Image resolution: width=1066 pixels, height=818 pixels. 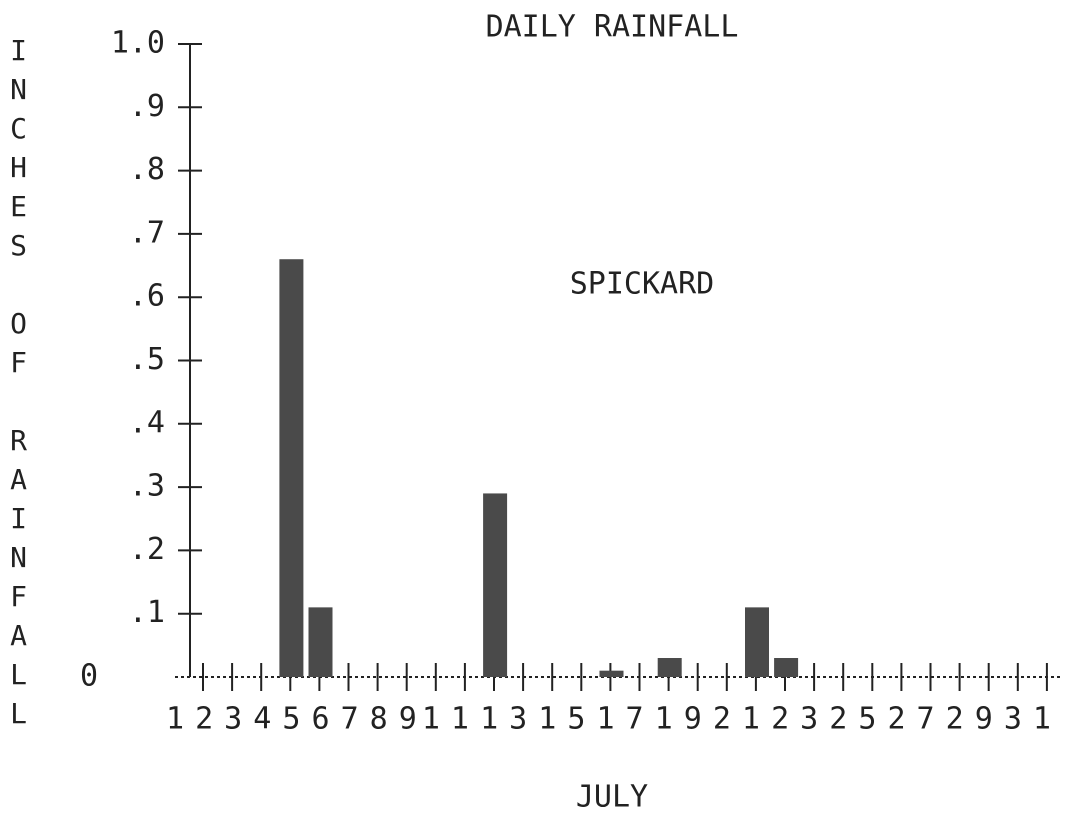 I want to click on y-axis-label: INCHES OF RAINFALL, so click(x=18, y=385).